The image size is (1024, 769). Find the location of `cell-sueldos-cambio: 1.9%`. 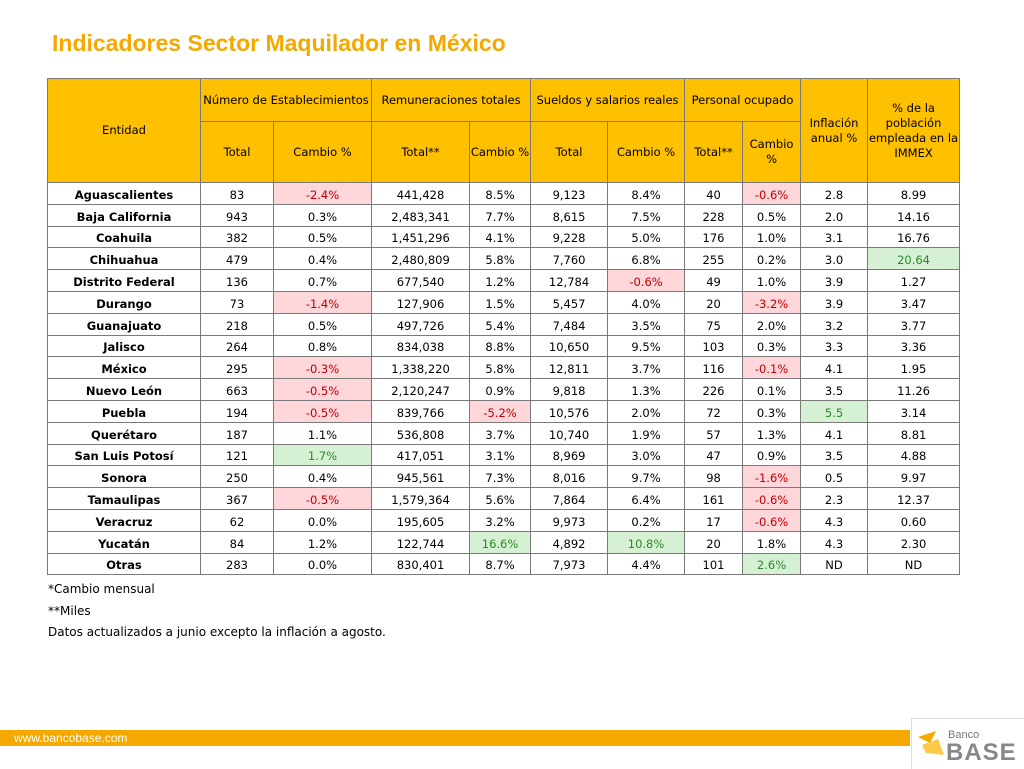

cell-sueldos-cambio: 1.9% is located at coordinates (646, 433).